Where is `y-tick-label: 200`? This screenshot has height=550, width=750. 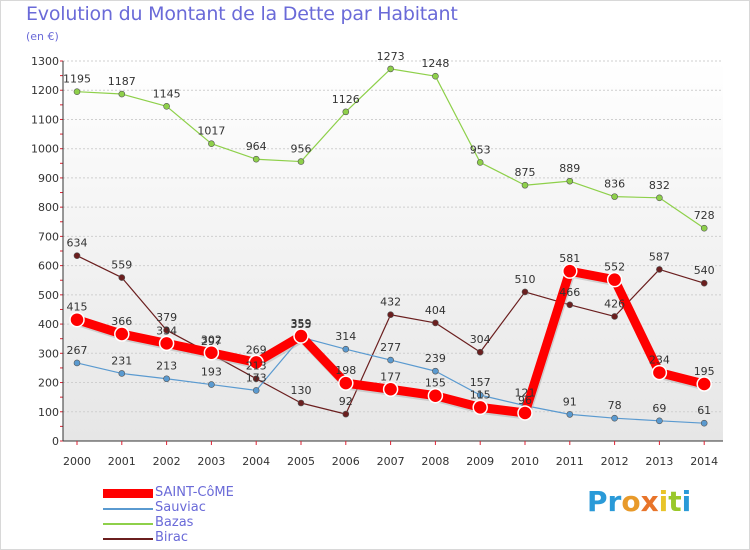 y-tick-label: 200 is located at coordinates (48, 383).